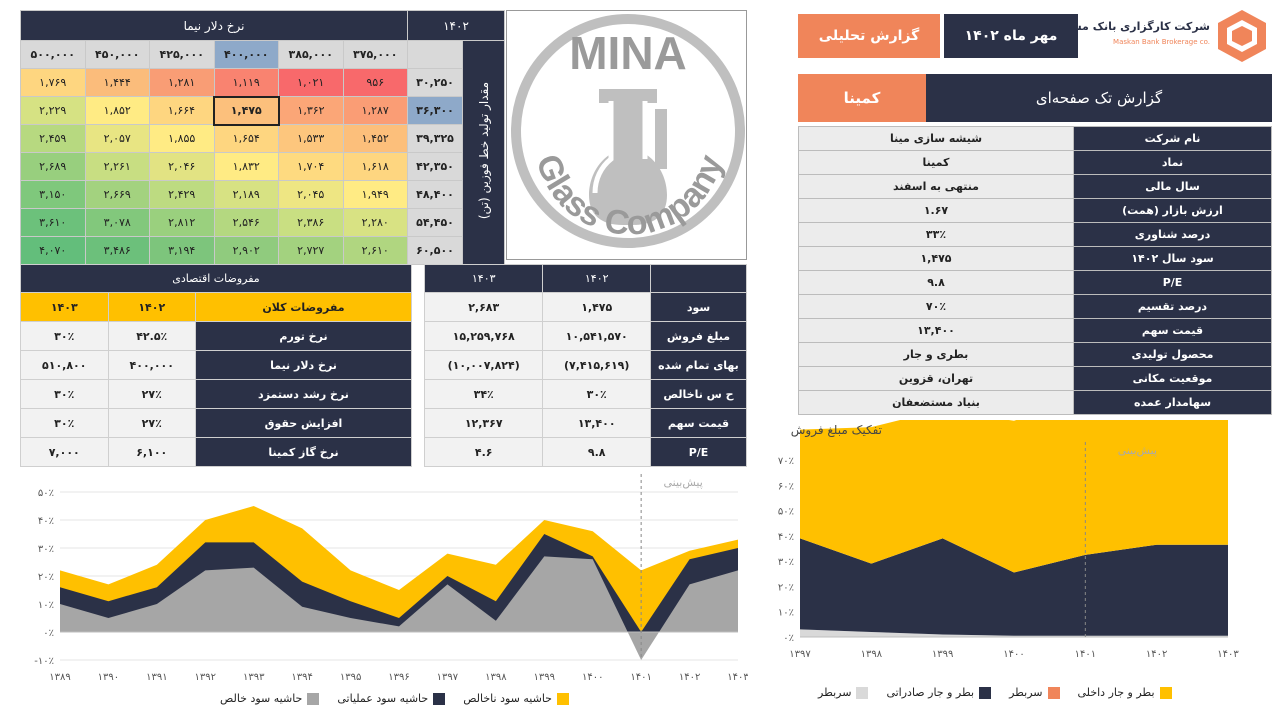 The width and height of the screenshot is (1280, 720). What do you see at coordinates (375, 110) in the screenshot?
I see `sensitivity-cell: ۱,۲۸۷` at bounding box center [375, 110].